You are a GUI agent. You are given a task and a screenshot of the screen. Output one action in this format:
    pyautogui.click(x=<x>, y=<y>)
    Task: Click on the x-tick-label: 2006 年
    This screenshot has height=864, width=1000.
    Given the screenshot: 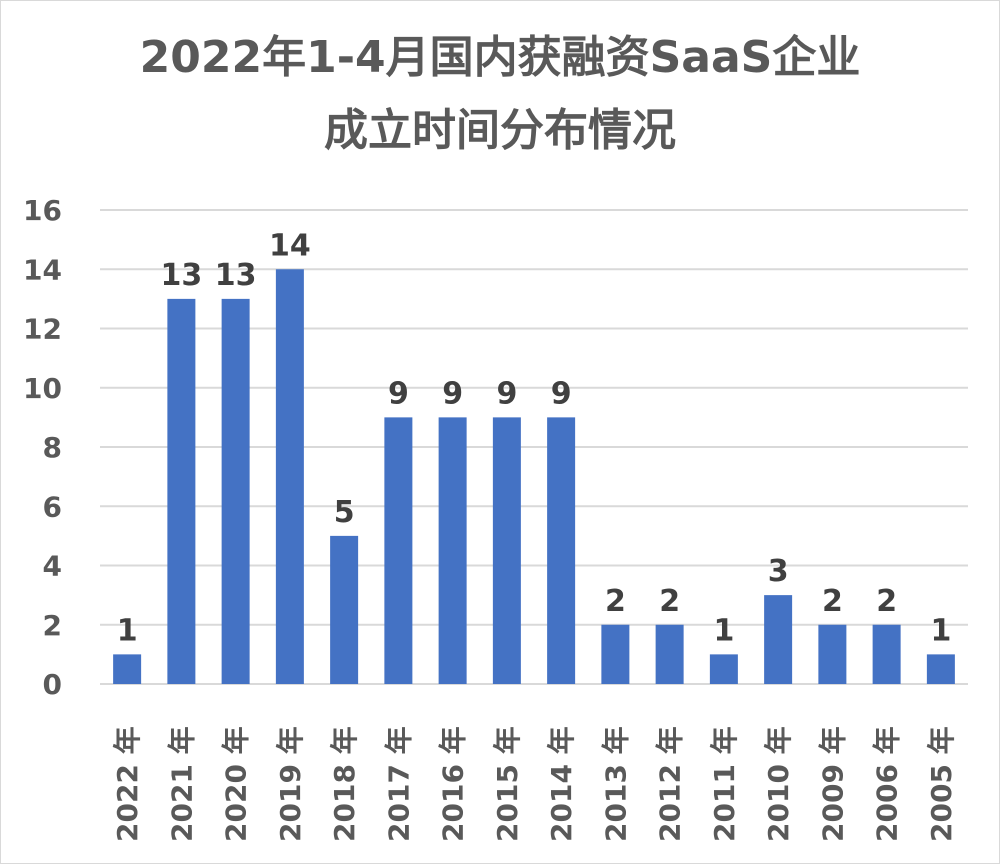 What is the action you would take?
    pyautogui.click(x=887, y=784)
    